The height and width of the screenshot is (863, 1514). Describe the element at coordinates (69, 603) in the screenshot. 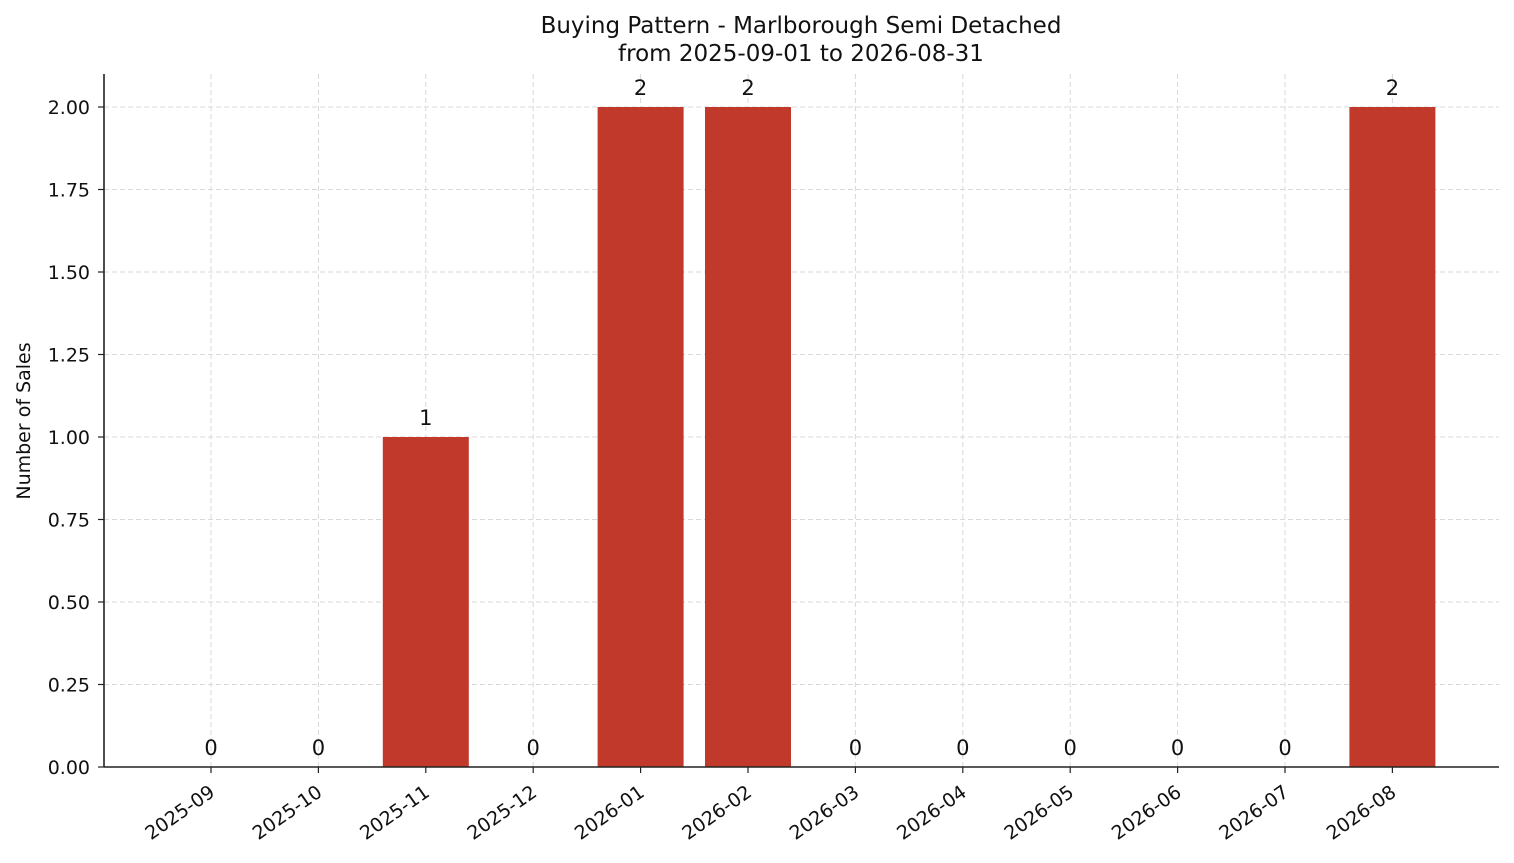

I see `y-tick-label: 0.50` at that location.